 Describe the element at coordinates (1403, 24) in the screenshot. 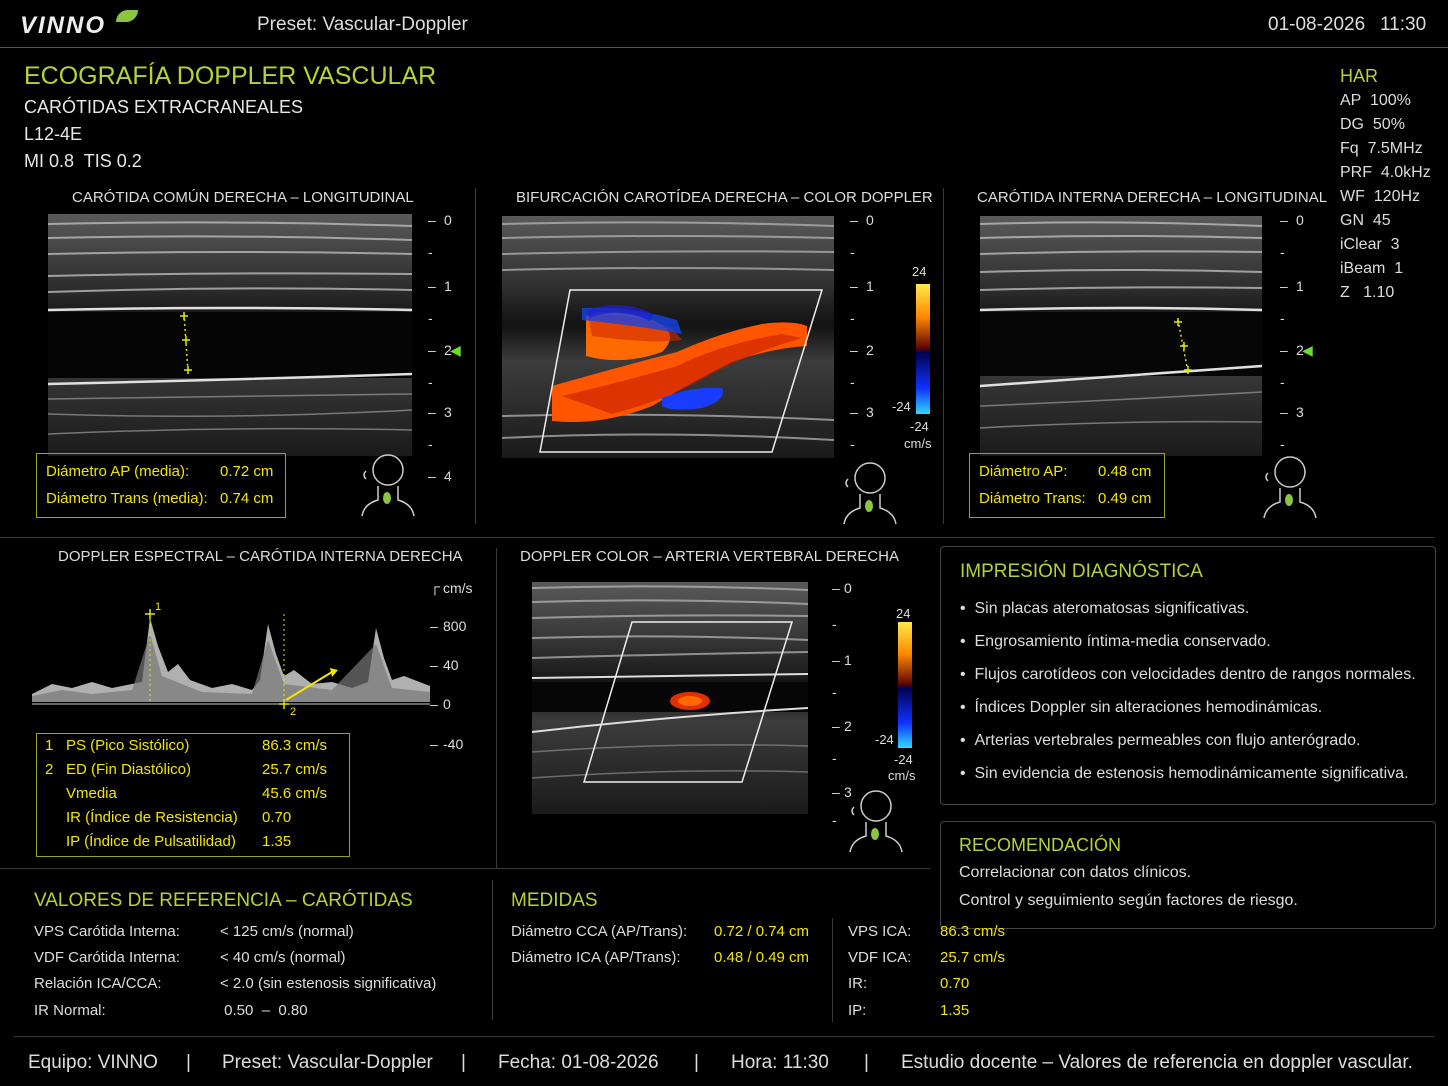

I see `header-time: 11:30` at that location.